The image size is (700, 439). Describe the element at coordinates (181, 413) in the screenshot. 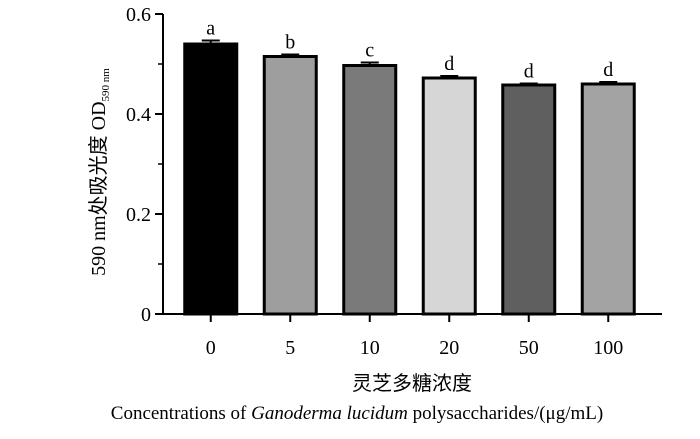

I see `x-axis-label-english-prefix: Concentrations of` at that location.